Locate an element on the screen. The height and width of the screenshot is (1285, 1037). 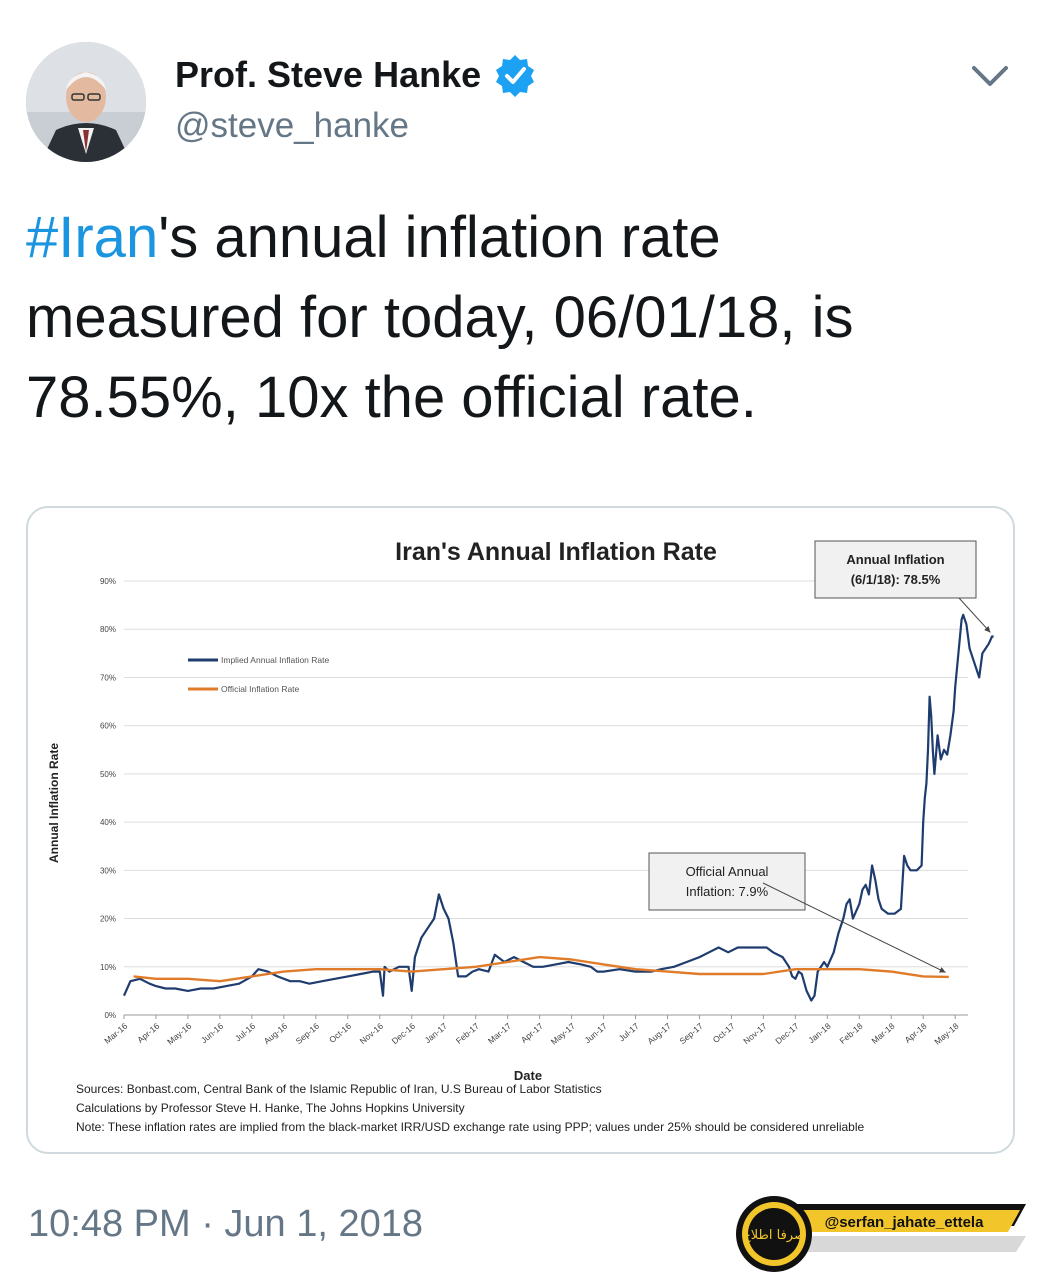
watermark-handle: @serfan_jahate_ettela is located at coordinates (905, 1222).